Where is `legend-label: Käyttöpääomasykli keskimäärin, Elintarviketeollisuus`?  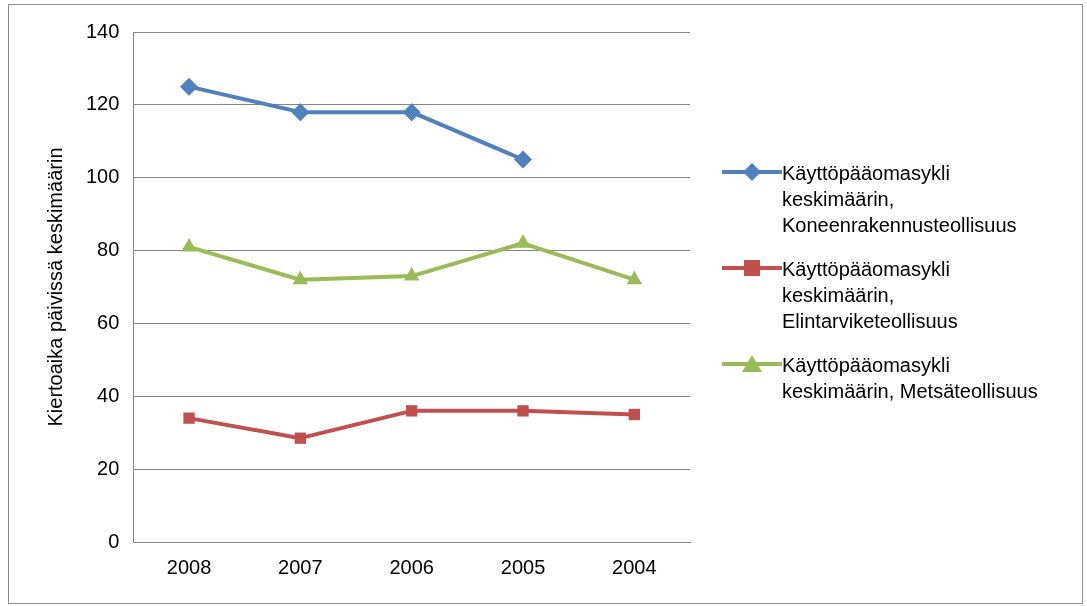 legend-label: Käyttöpääomasykli keskimäärin, Elintarviketeollisuus is located at coordinates (870, 295).